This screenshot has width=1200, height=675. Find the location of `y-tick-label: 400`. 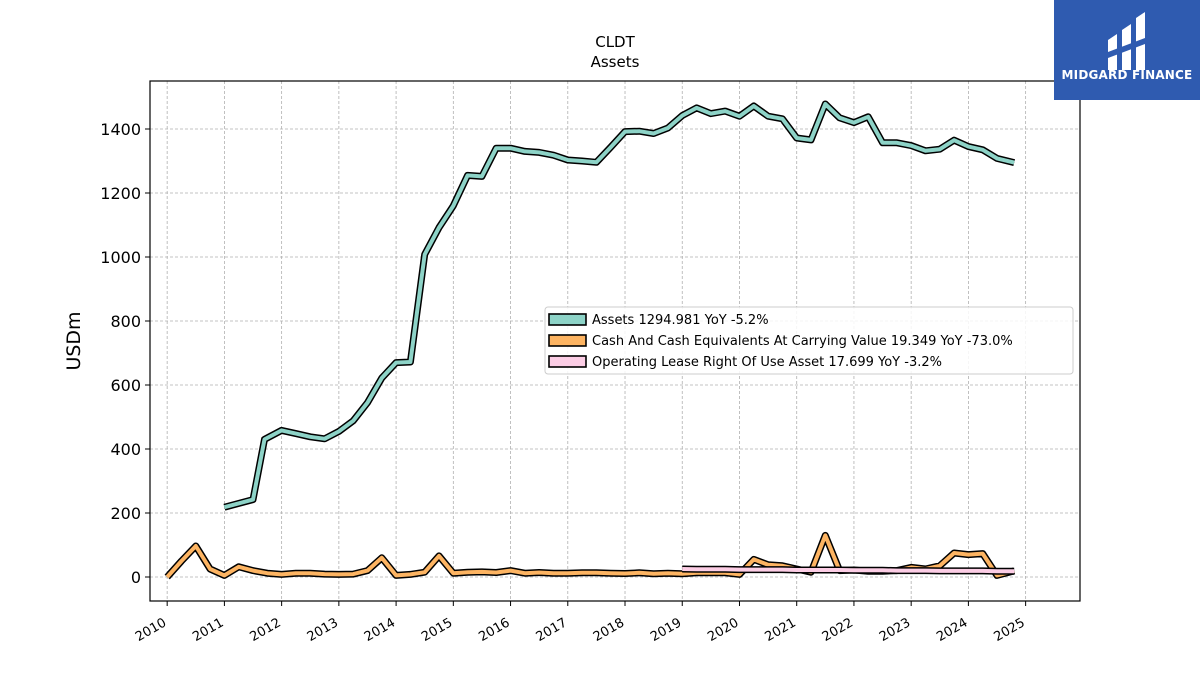

y-tick-label: 400 is located at coordinates (125, 449).